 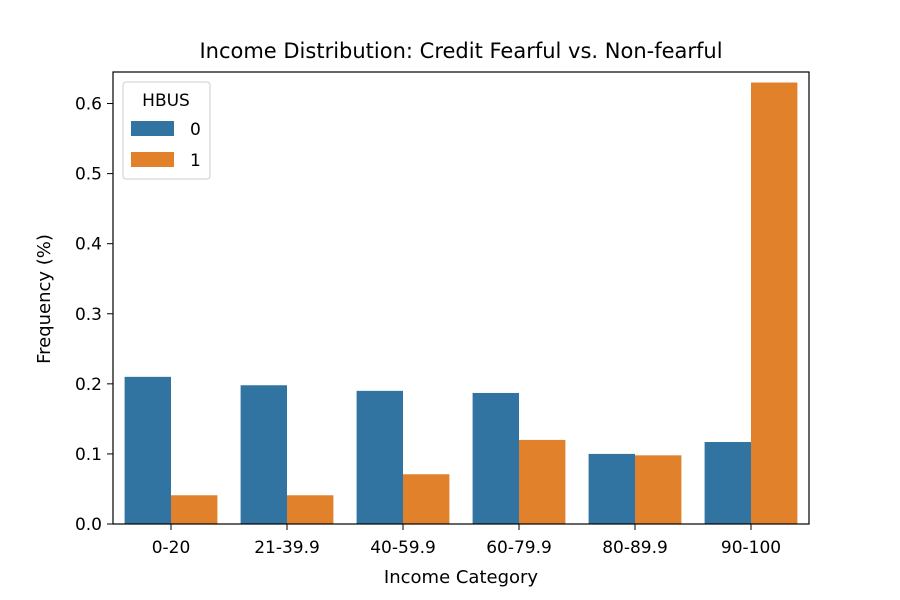 I want to click on bar-40-59.9-series-0, so click(x=379, y=457).